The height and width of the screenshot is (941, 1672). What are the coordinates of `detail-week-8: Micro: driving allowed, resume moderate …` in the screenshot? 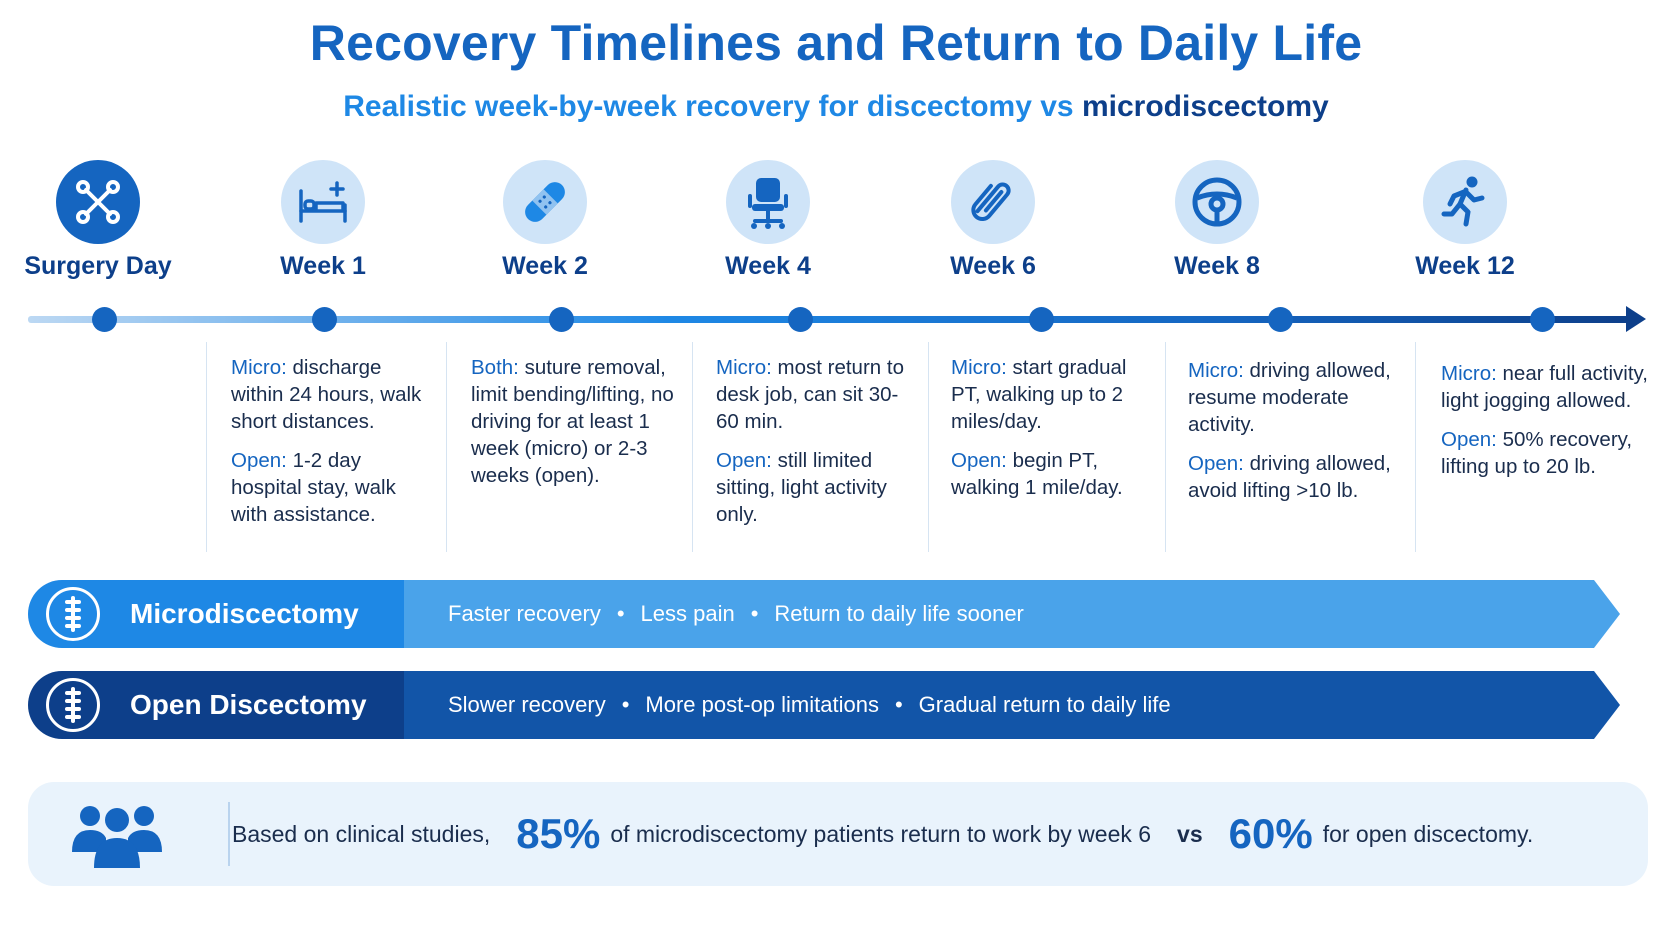 It's located at (1293, 436).